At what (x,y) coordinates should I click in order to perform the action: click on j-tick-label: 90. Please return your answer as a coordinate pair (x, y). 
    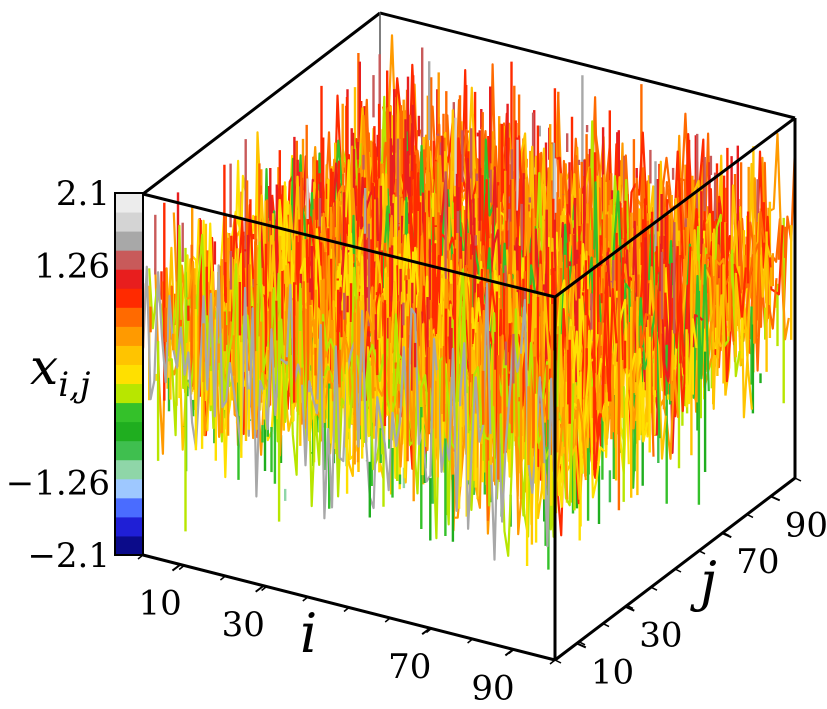
    Looking at the image, I should click on (806, 525).